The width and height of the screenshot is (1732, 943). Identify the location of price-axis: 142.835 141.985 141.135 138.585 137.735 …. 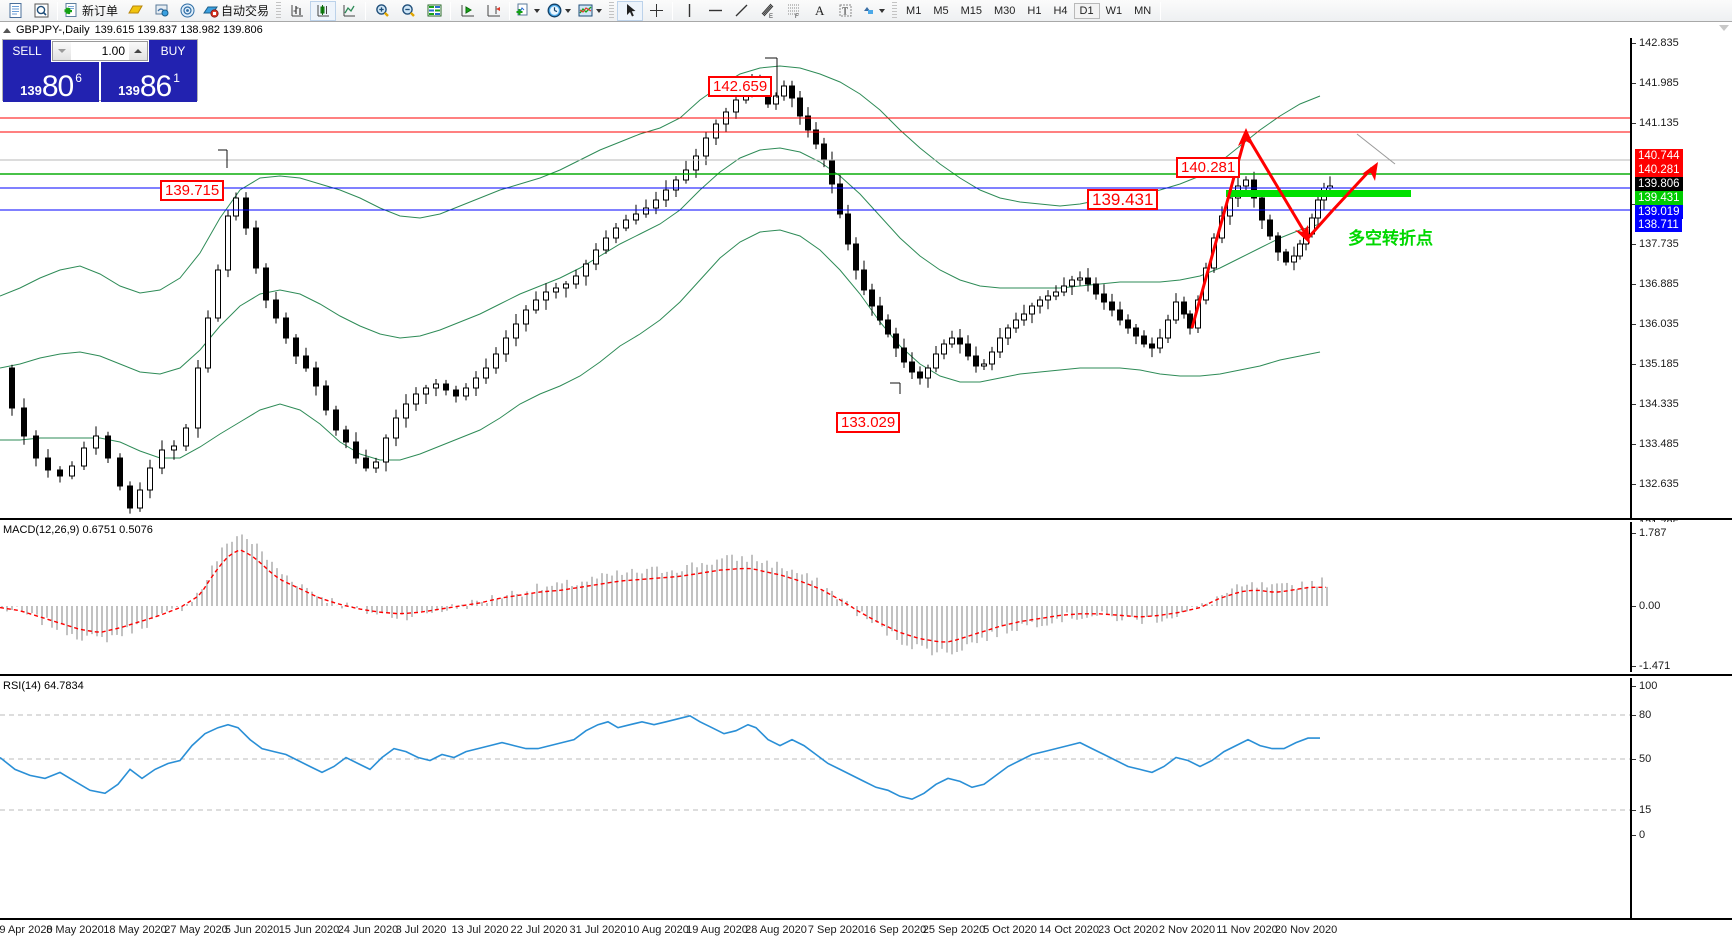
(1681, 323).